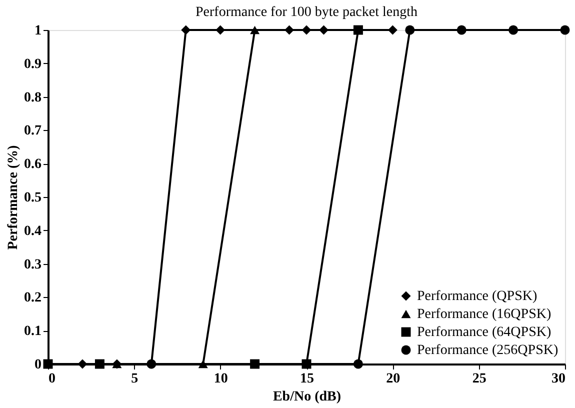  I want to click on legend-label: Performance (64QPSK), so click(484, 332).